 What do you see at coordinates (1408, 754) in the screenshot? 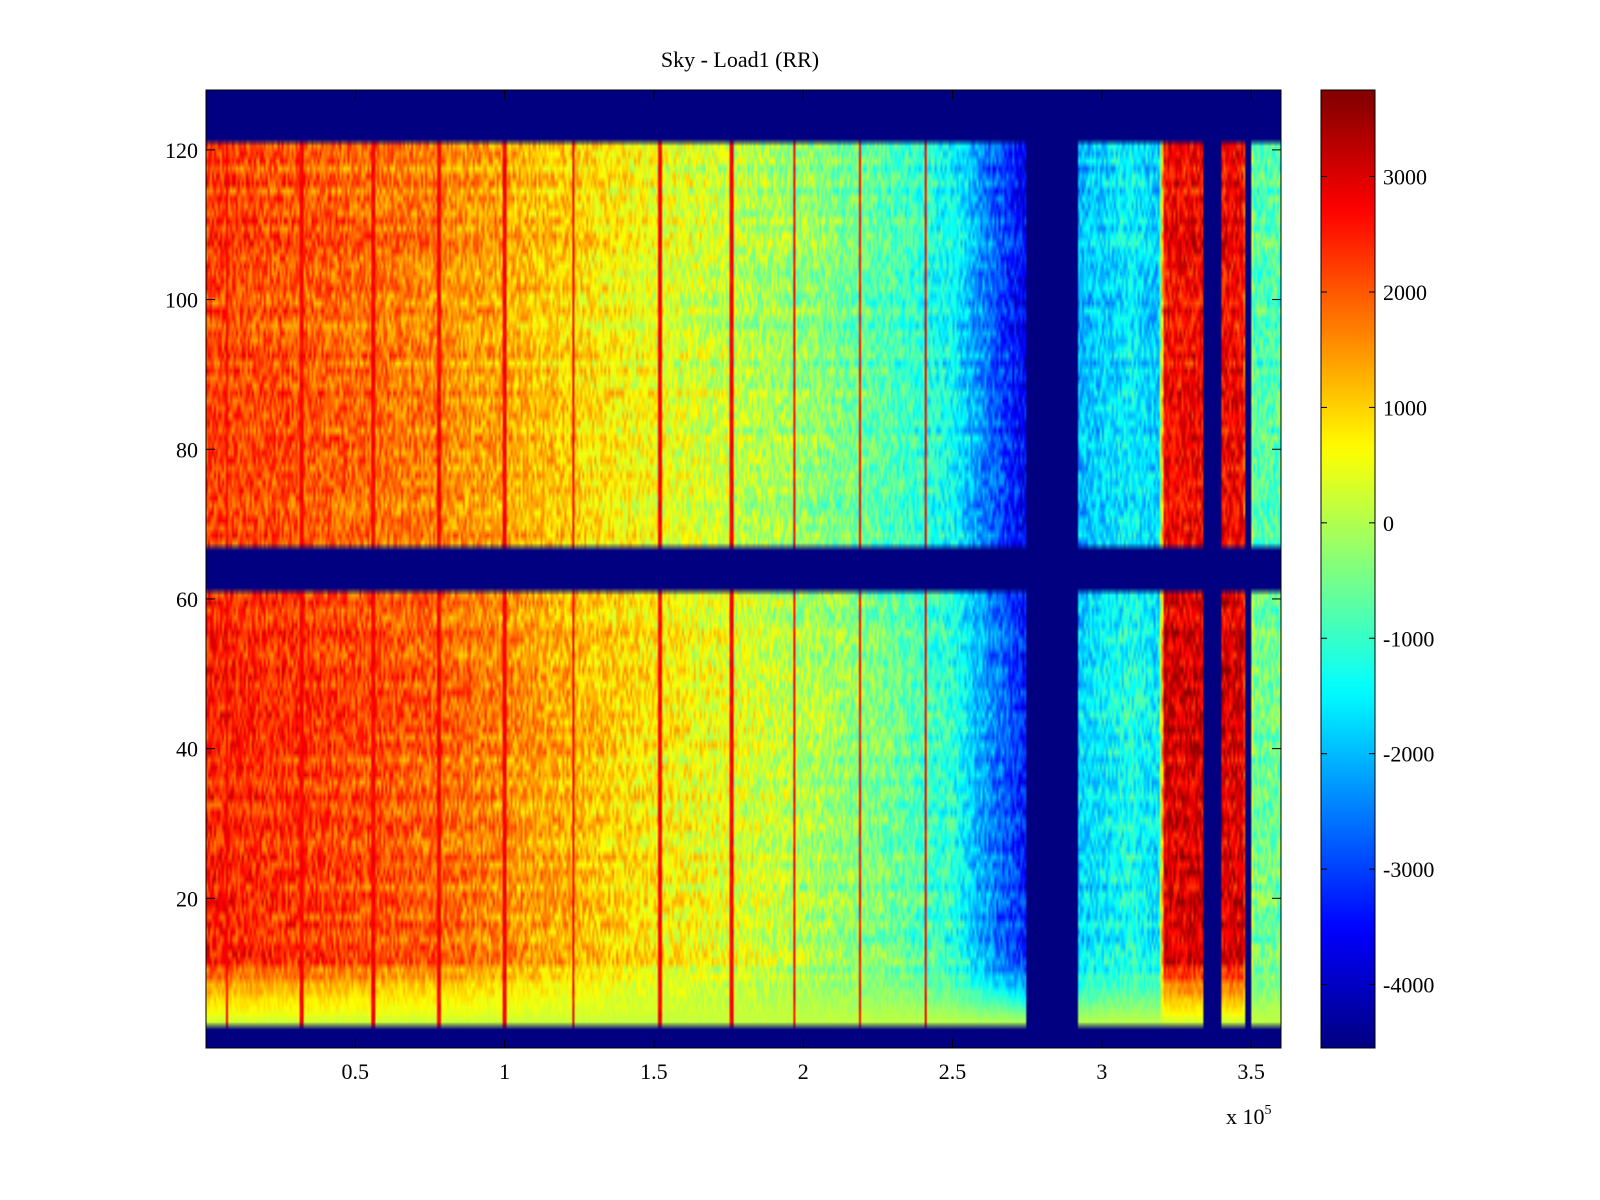
I see `colorbar-tick-label: -2000` at bounding box center [1408, 754].